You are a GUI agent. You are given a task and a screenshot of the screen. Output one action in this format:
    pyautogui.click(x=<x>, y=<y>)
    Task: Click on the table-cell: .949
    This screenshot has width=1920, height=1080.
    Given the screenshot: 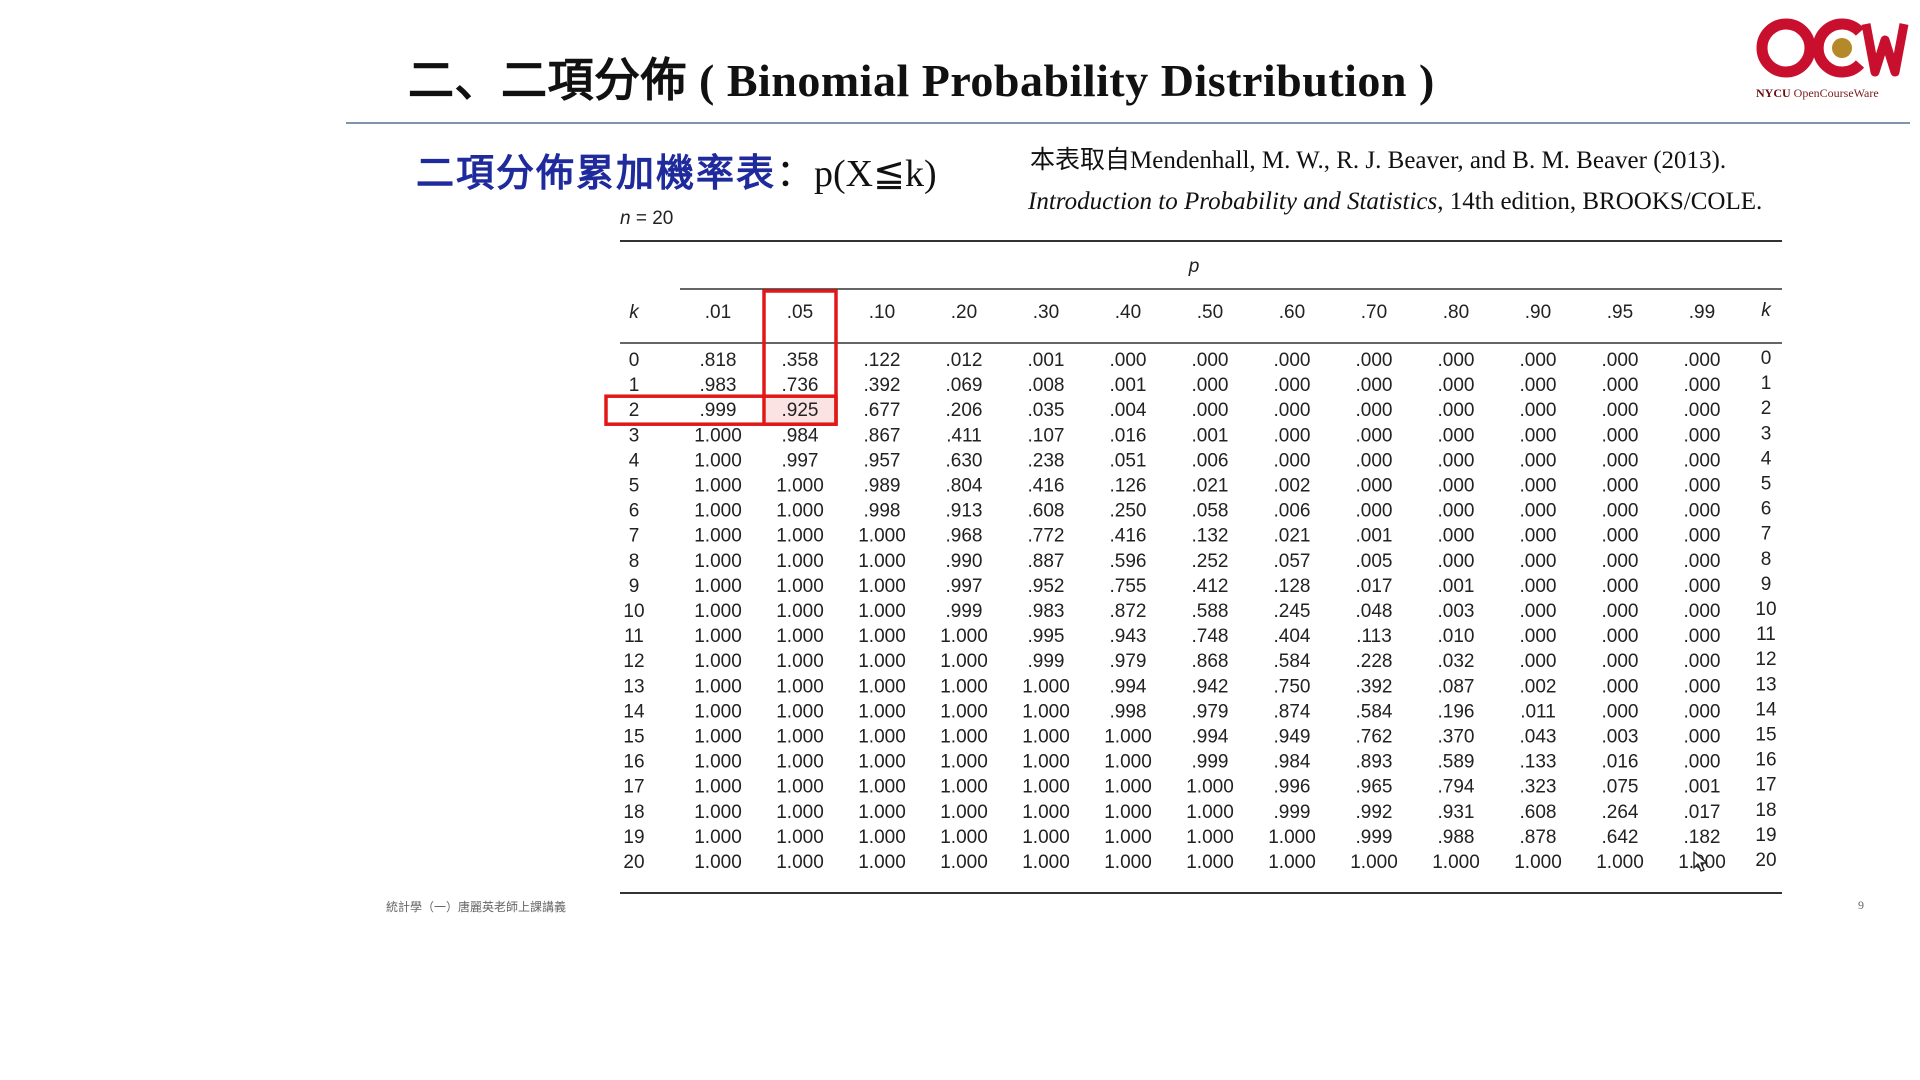 What is the action you would take?
    pyautogui.click(x=1292, y=737)
    